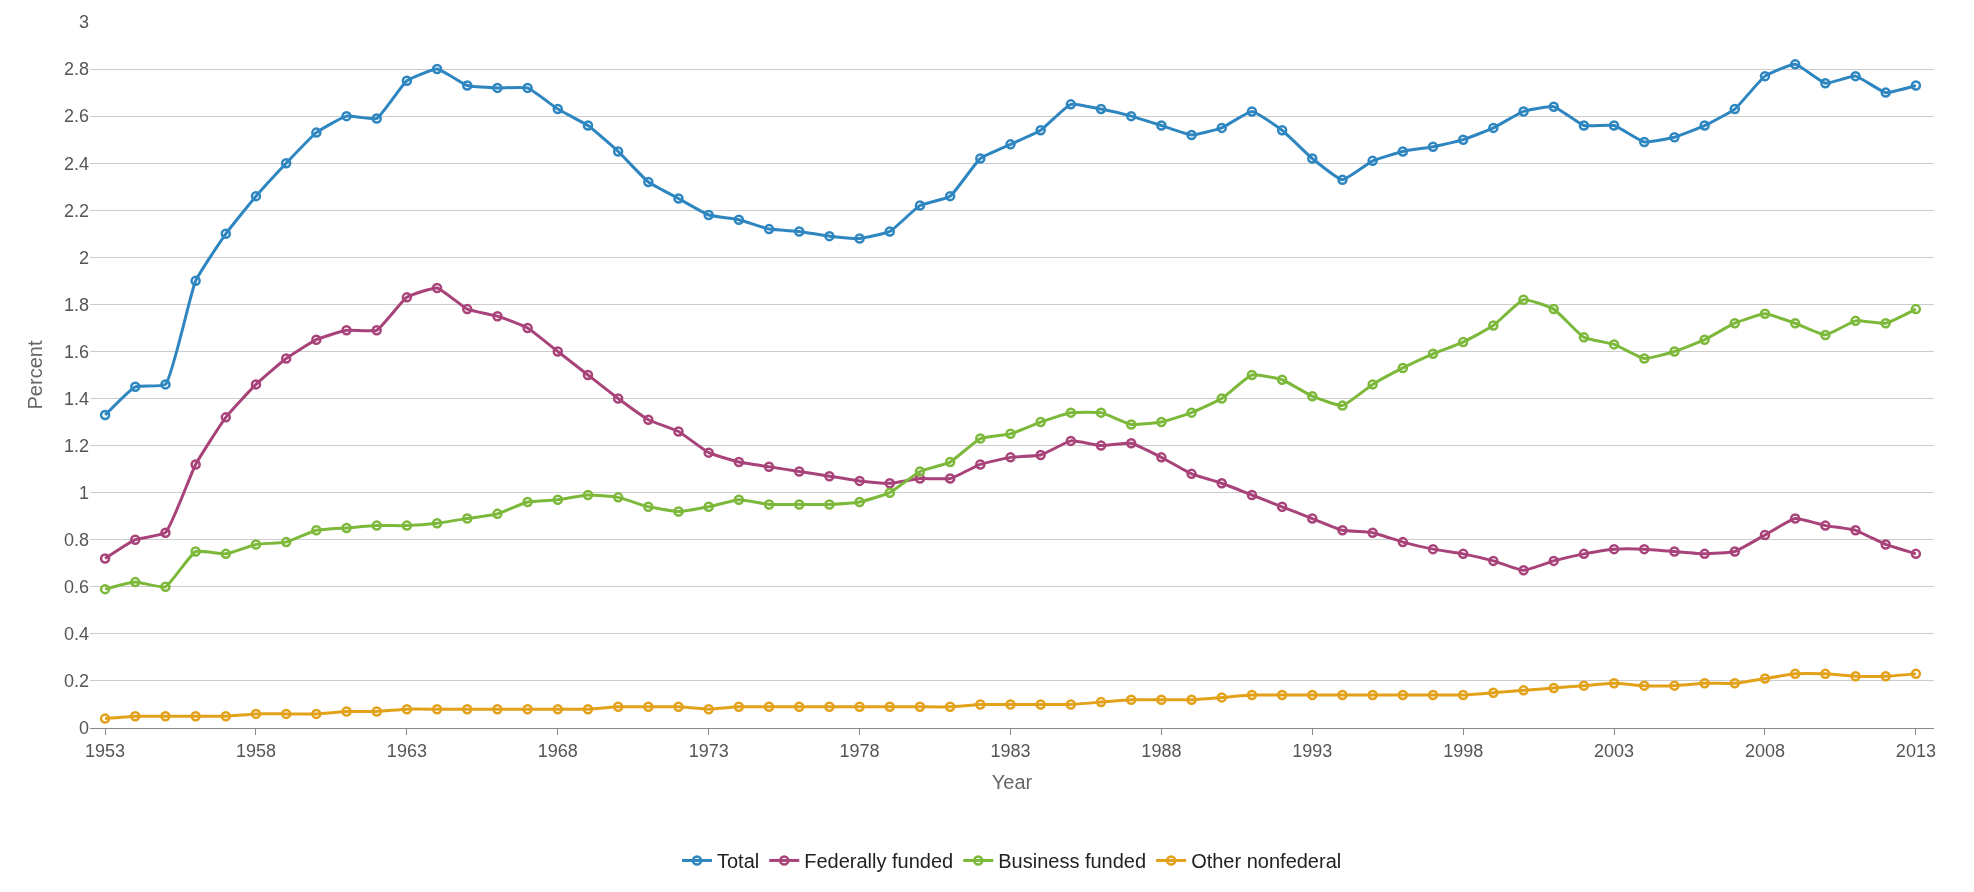 The width and height of the screenshot is (1974, 892). Describe the element at coordinates (1614, 750) in the screenshot. I see `x-tick-label: 2003` at that location.